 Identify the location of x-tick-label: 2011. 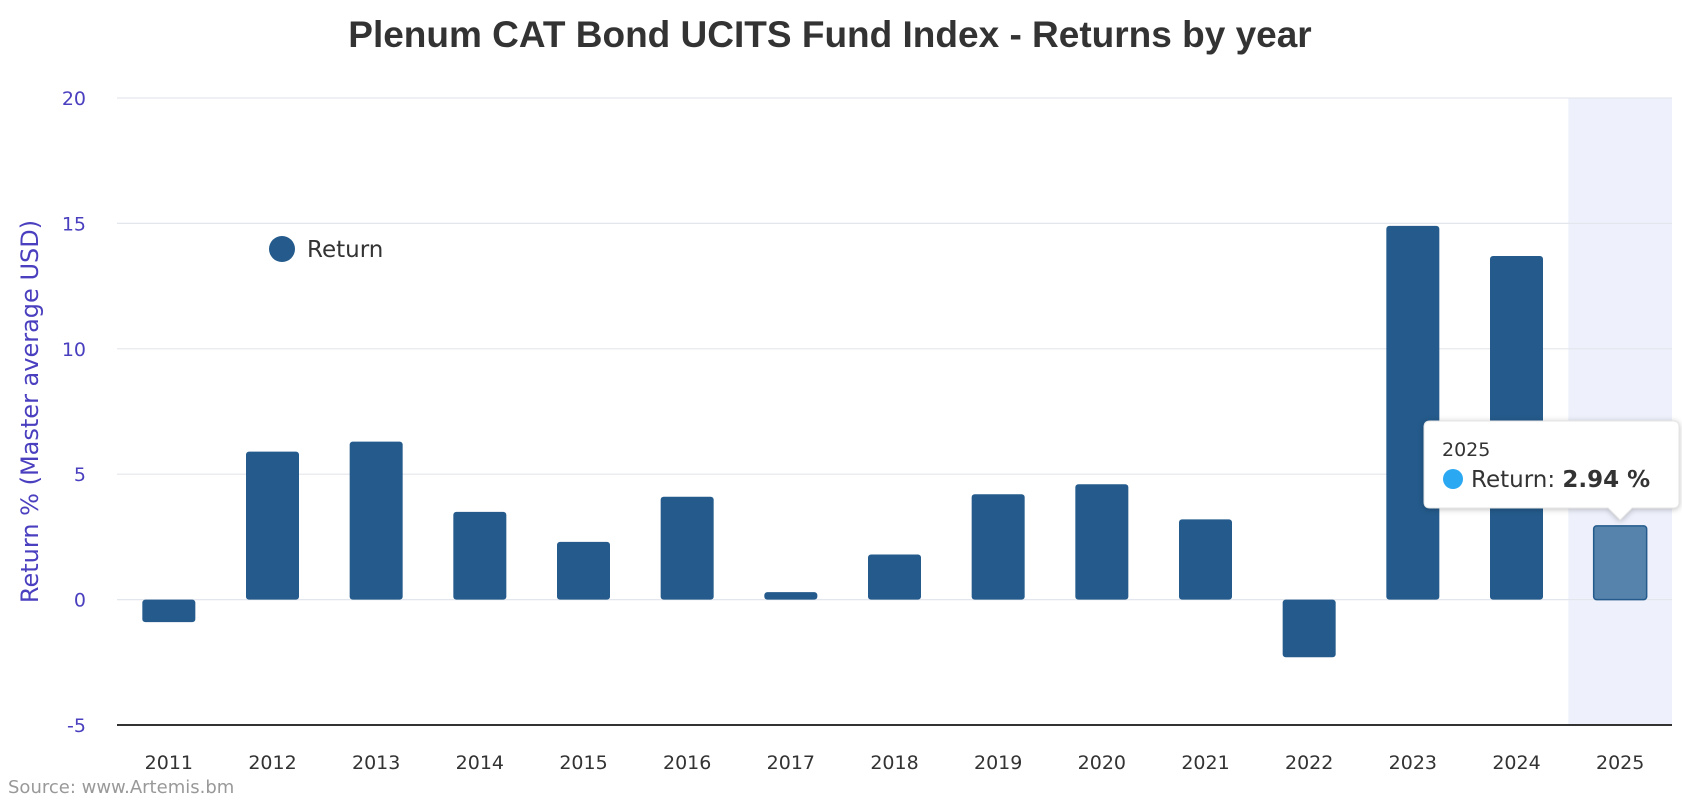
(169, 763).